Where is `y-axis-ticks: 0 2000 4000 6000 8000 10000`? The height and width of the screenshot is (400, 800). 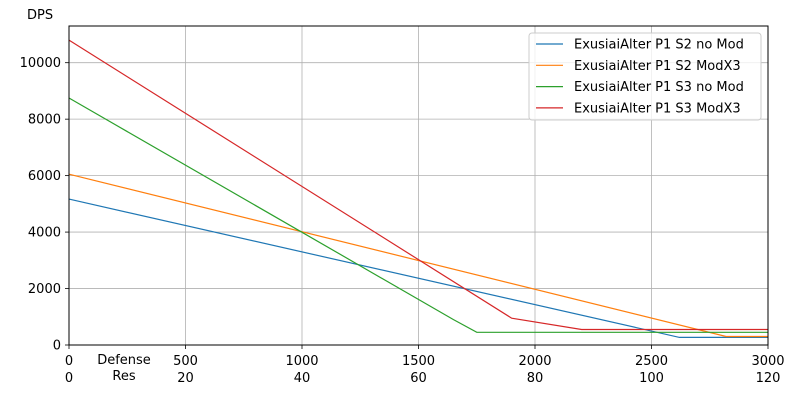
y-axis-ticks: 0 2000 4000 6000 8000 10000 is located at coordinates (44, 205).